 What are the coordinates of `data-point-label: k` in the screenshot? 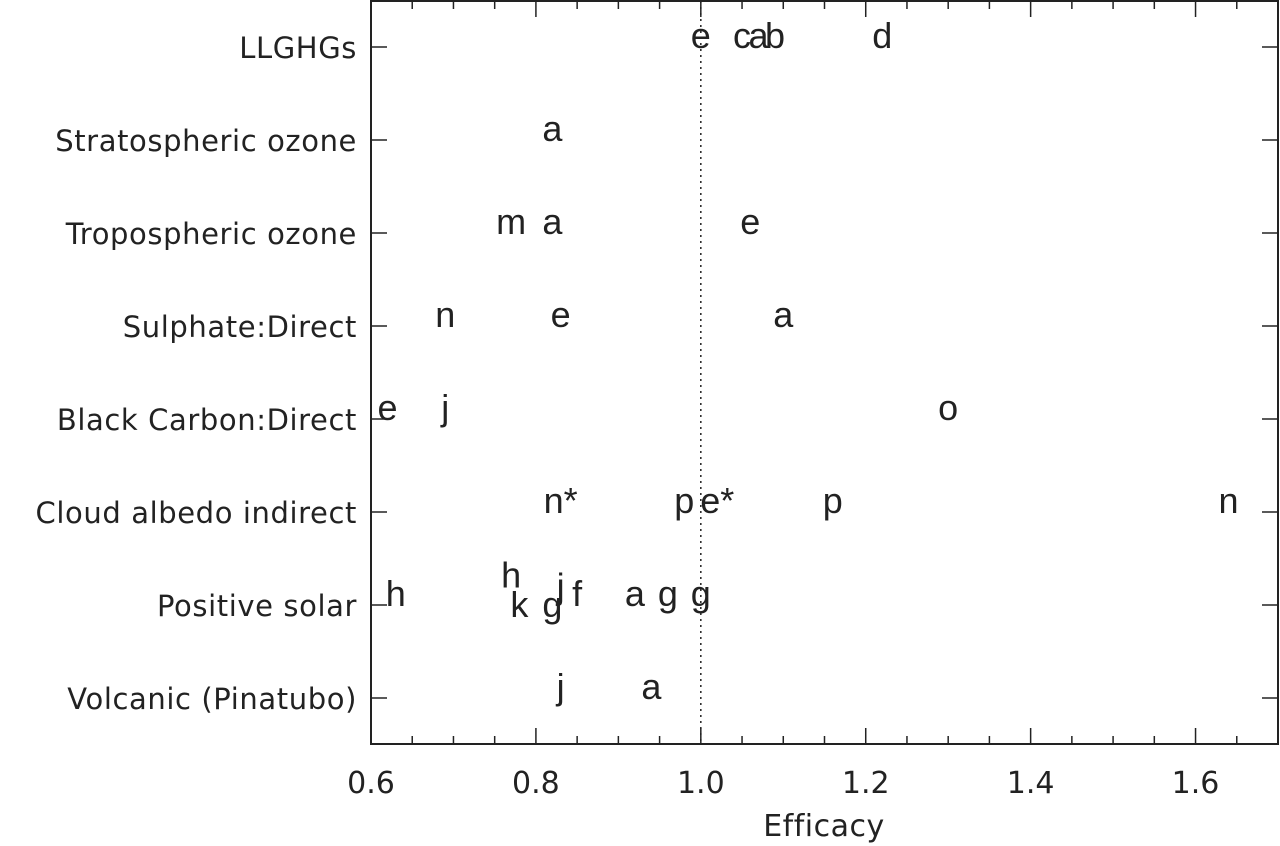 It's located at (519, 604).